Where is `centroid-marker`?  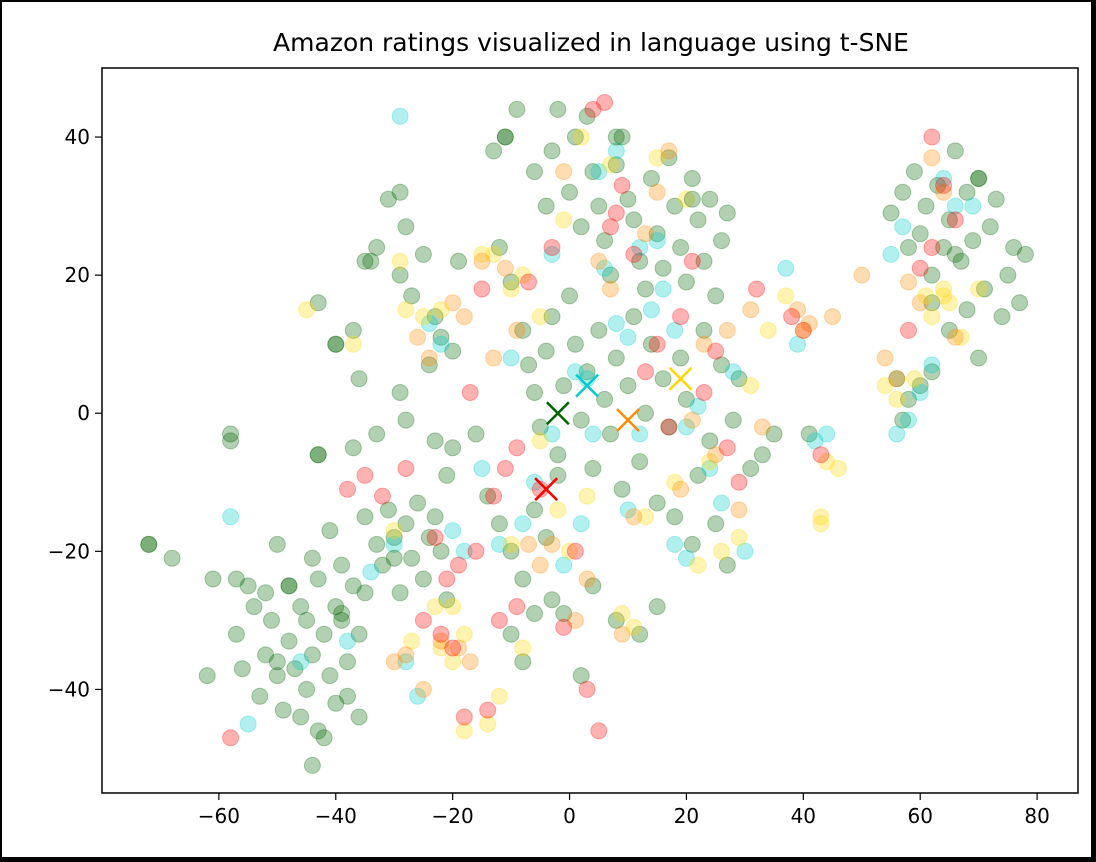
centroid-marker is located at coordinates (628, 420).